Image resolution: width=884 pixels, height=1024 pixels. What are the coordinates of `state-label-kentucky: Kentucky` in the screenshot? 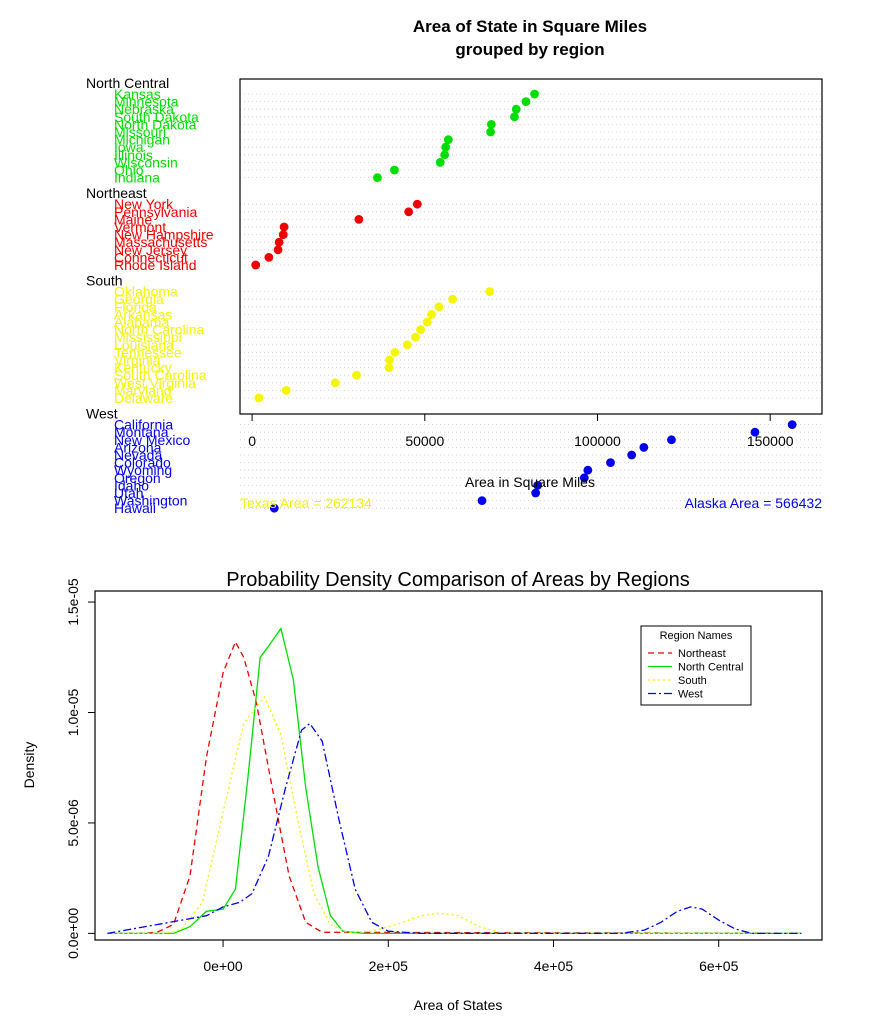 It's located at (143, 368).